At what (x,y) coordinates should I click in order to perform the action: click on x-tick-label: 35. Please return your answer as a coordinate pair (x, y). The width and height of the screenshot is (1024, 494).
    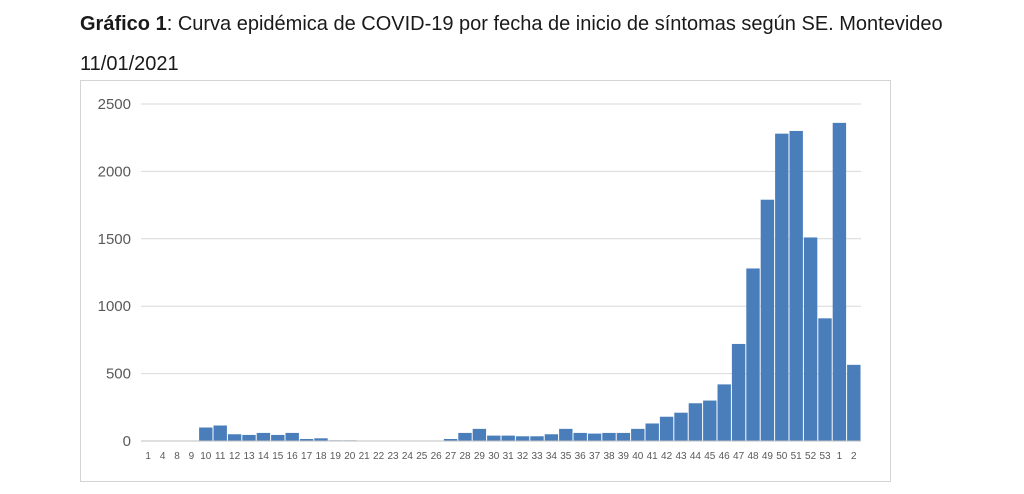
    Looking at the image, I should click on (566, 456).